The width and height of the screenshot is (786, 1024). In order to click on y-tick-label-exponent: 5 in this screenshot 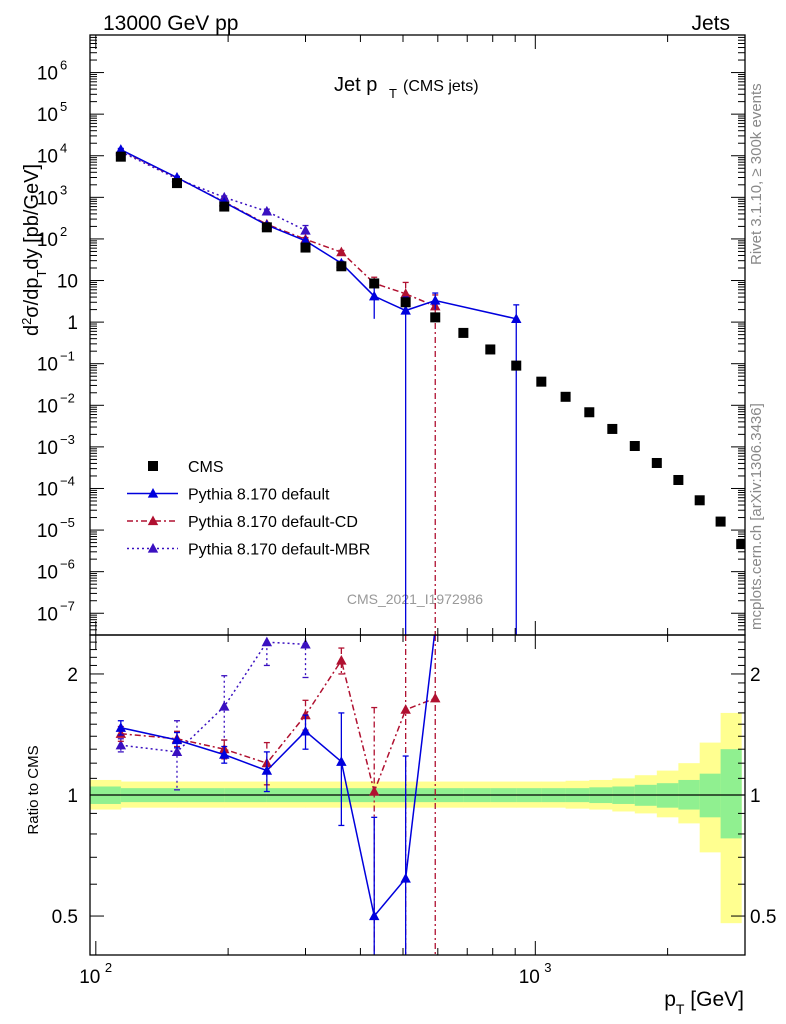, I will do `click(63, 106)`.